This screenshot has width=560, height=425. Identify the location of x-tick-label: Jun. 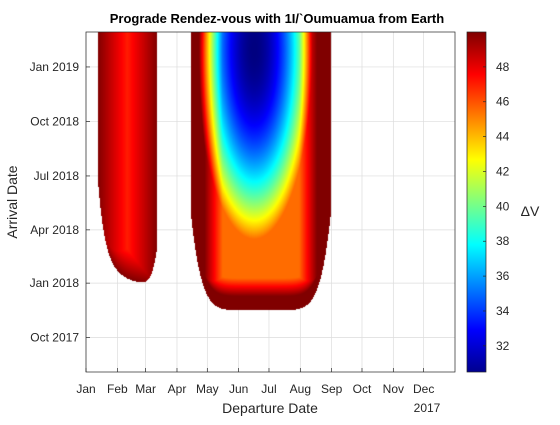
(238, 389).